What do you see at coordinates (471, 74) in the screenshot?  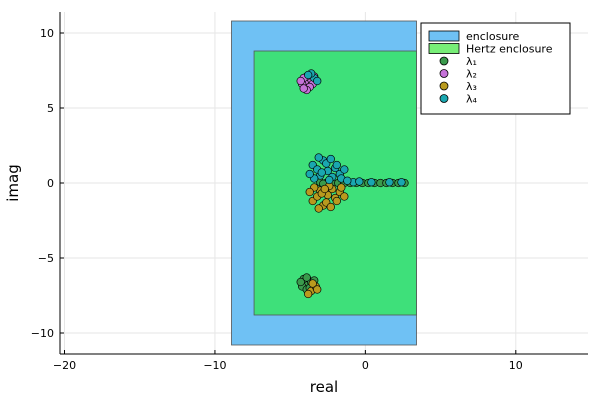 I see `legend-label-series-2: λ₂` at bounding box center [471, 74].